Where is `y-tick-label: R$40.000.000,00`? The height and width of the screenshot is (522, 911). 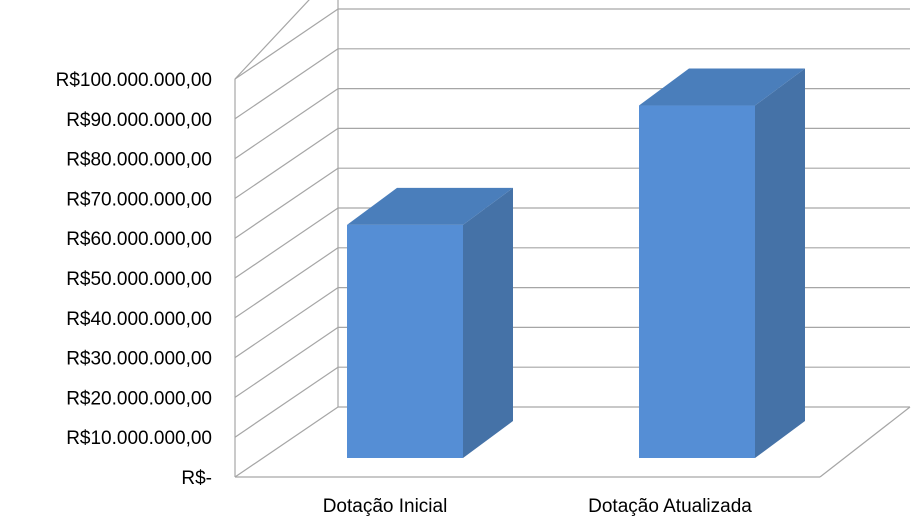
y-tick-label: R$40.000.000,00 is located at coordinates (139, 319).